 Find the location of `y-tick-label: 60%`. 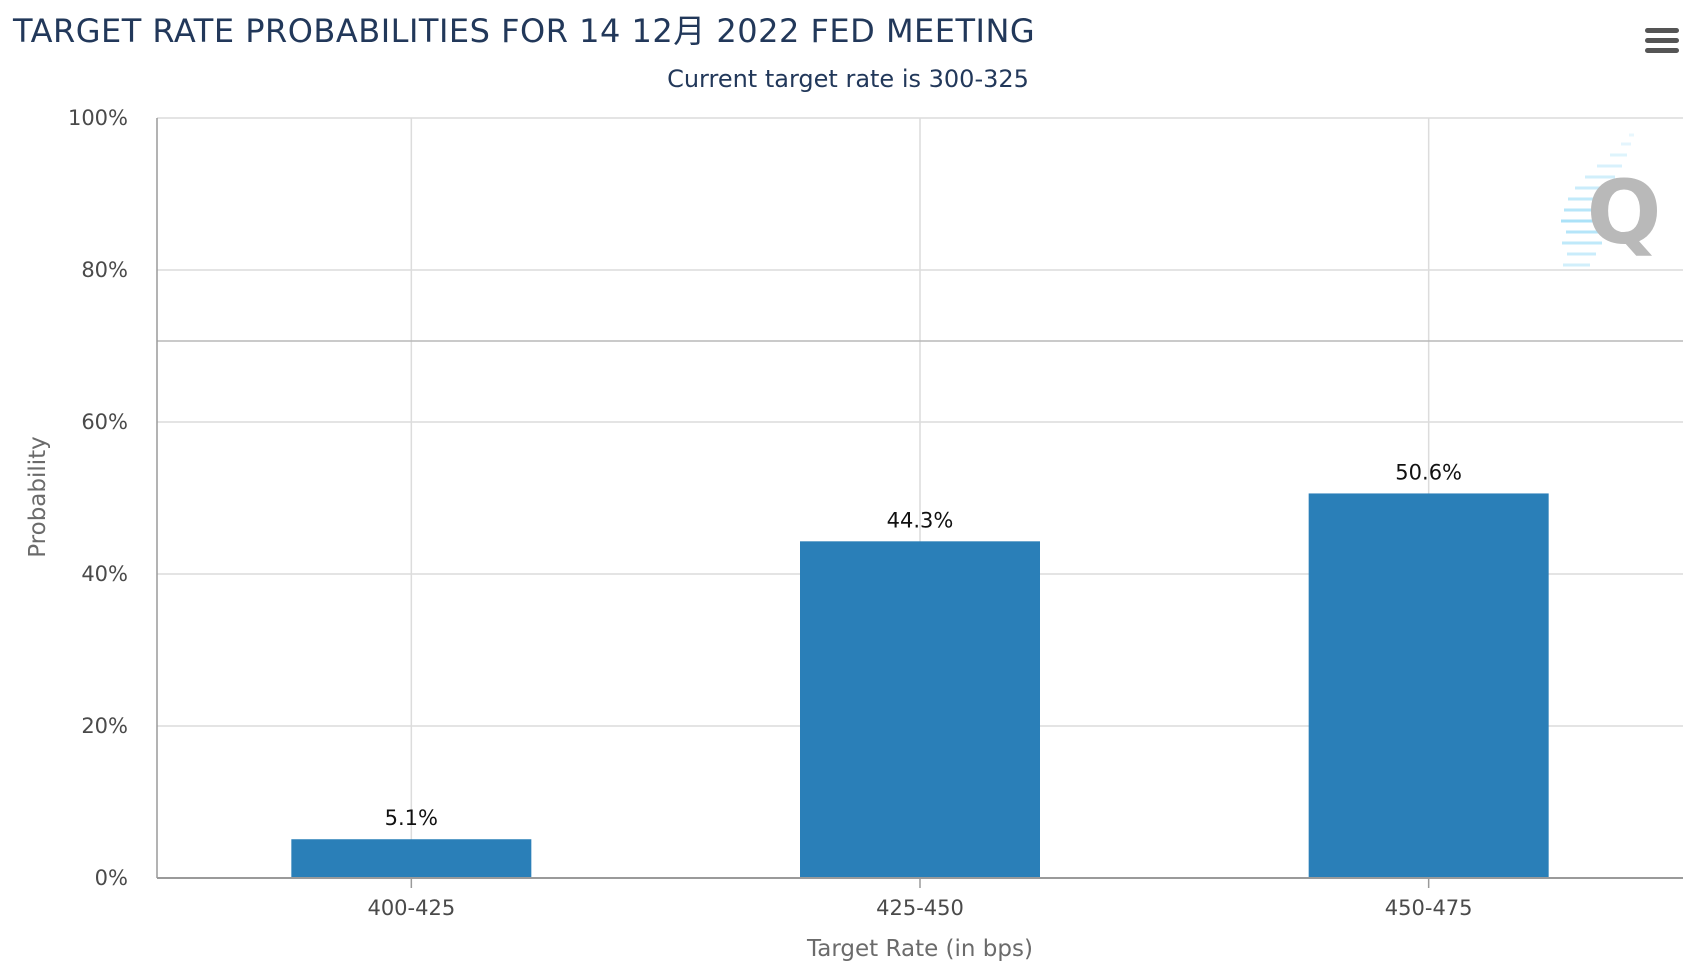

y-tick-label: 60% is located at coordinates (104, 422).